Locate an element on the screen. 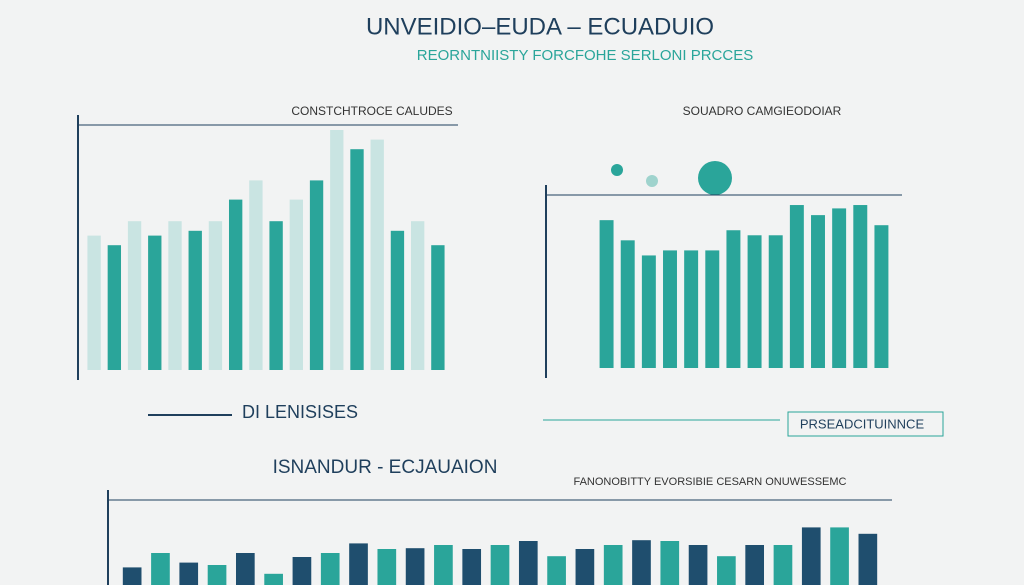 The height and width of the screenshot is (585, 1024). chart-caption: DI LENISISES is located at coordinates (300, 412).